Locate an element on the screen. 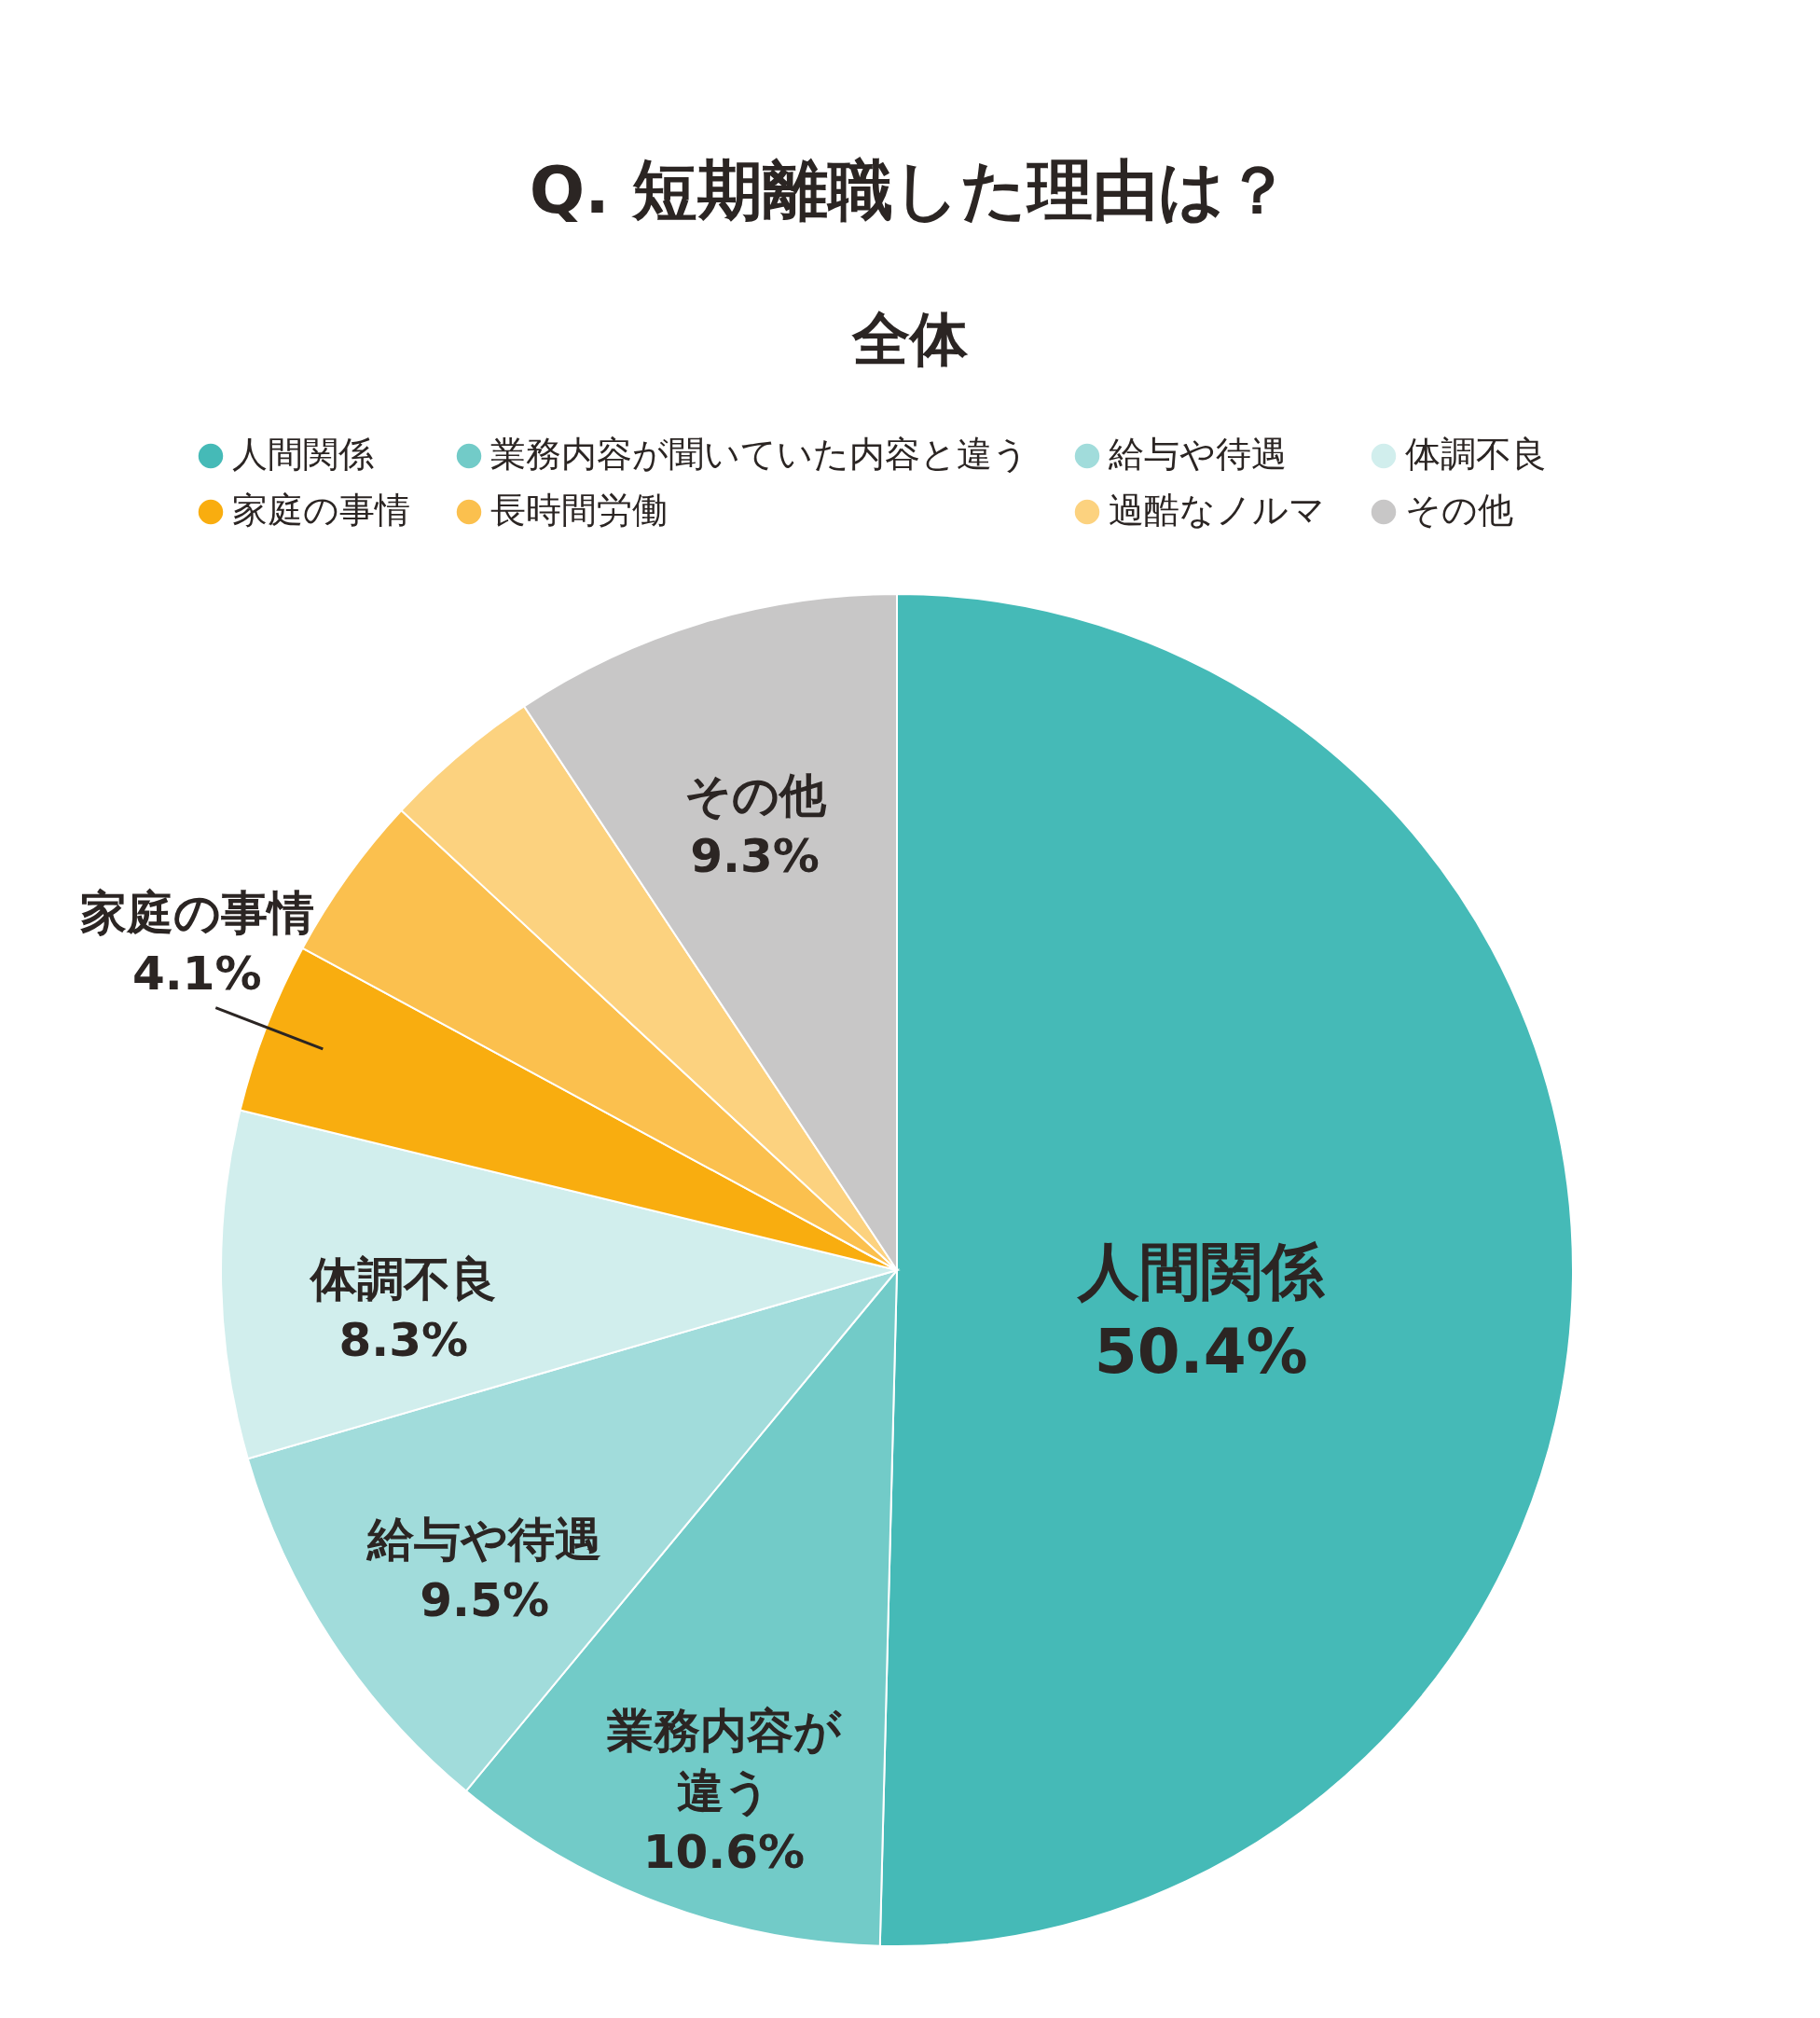 This screenshot has width=1820, height=2018. data-label: 体調不良 8.3% is located at coordinates (402, 1309).